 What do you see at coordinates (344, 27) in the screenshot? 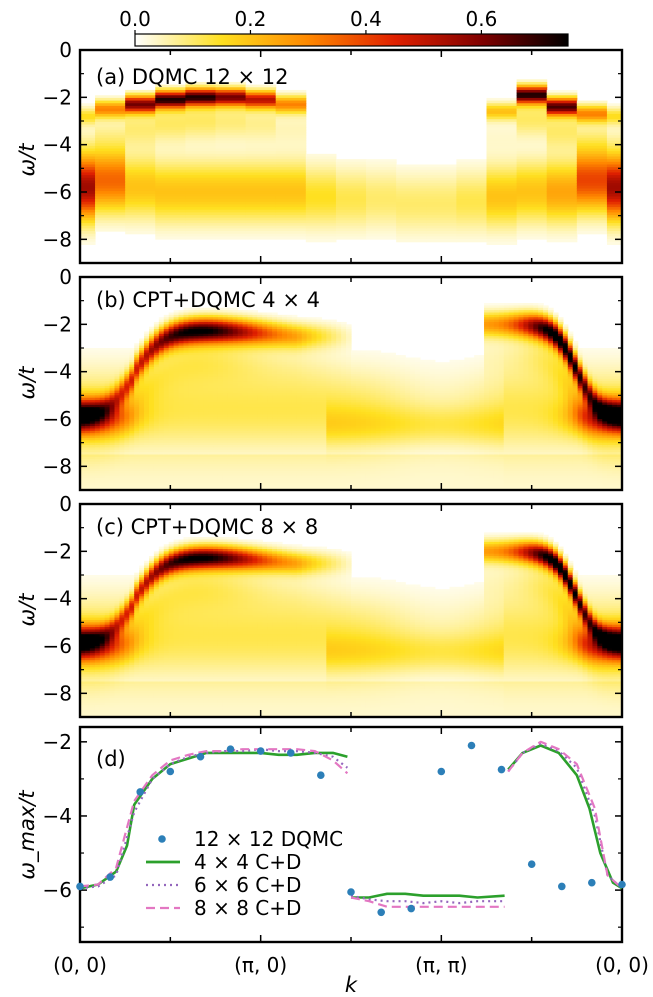
I see `colorbar: 0.0 0.2 0.4 0.6` at bounding box center [344, 27].